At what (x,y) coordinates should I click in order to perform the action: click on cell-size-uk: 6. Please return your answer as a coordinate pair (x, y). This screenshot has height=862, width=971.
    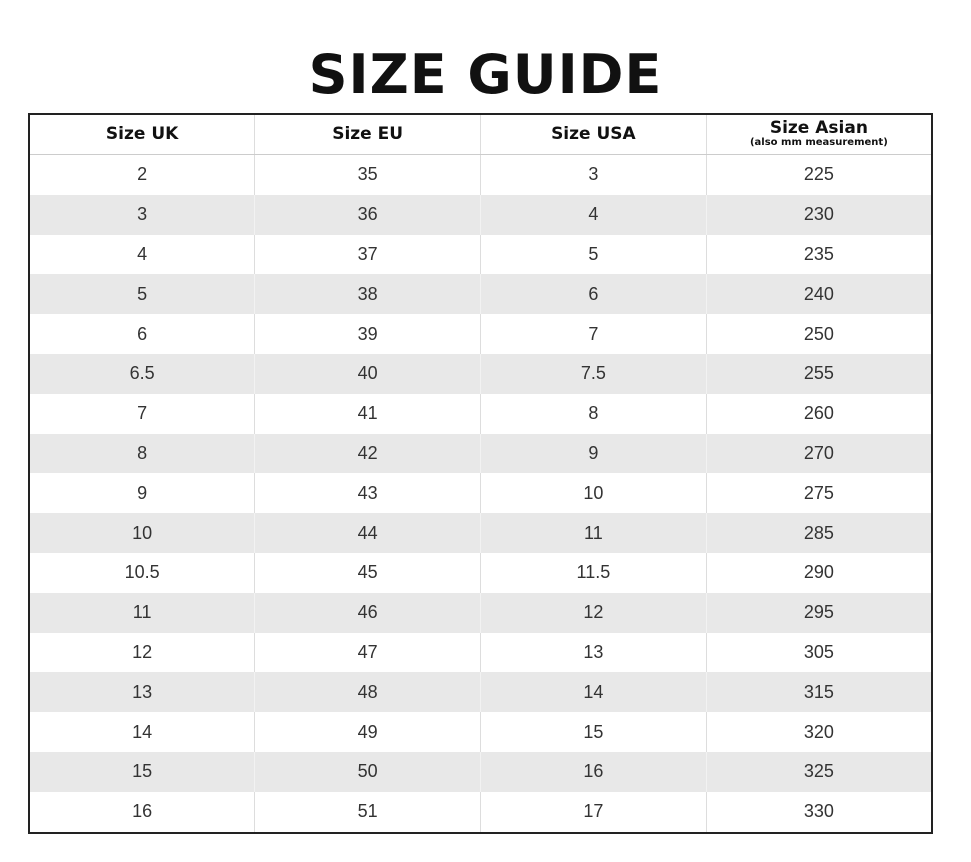
    Looking at the image, I should click on (142, 333).